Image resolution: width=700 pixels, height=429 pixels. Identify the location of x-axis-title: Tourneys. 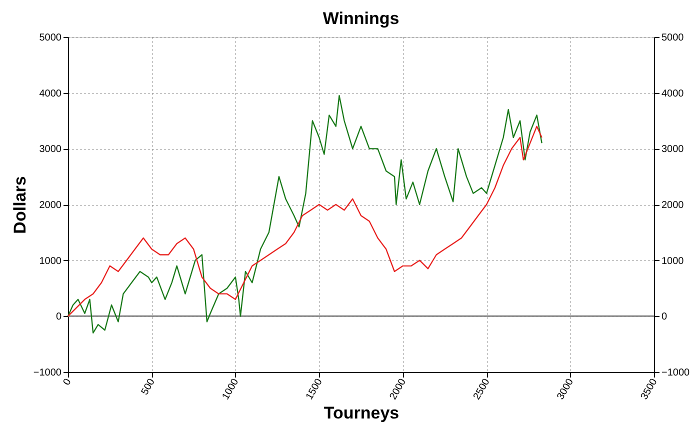
(362, 412).